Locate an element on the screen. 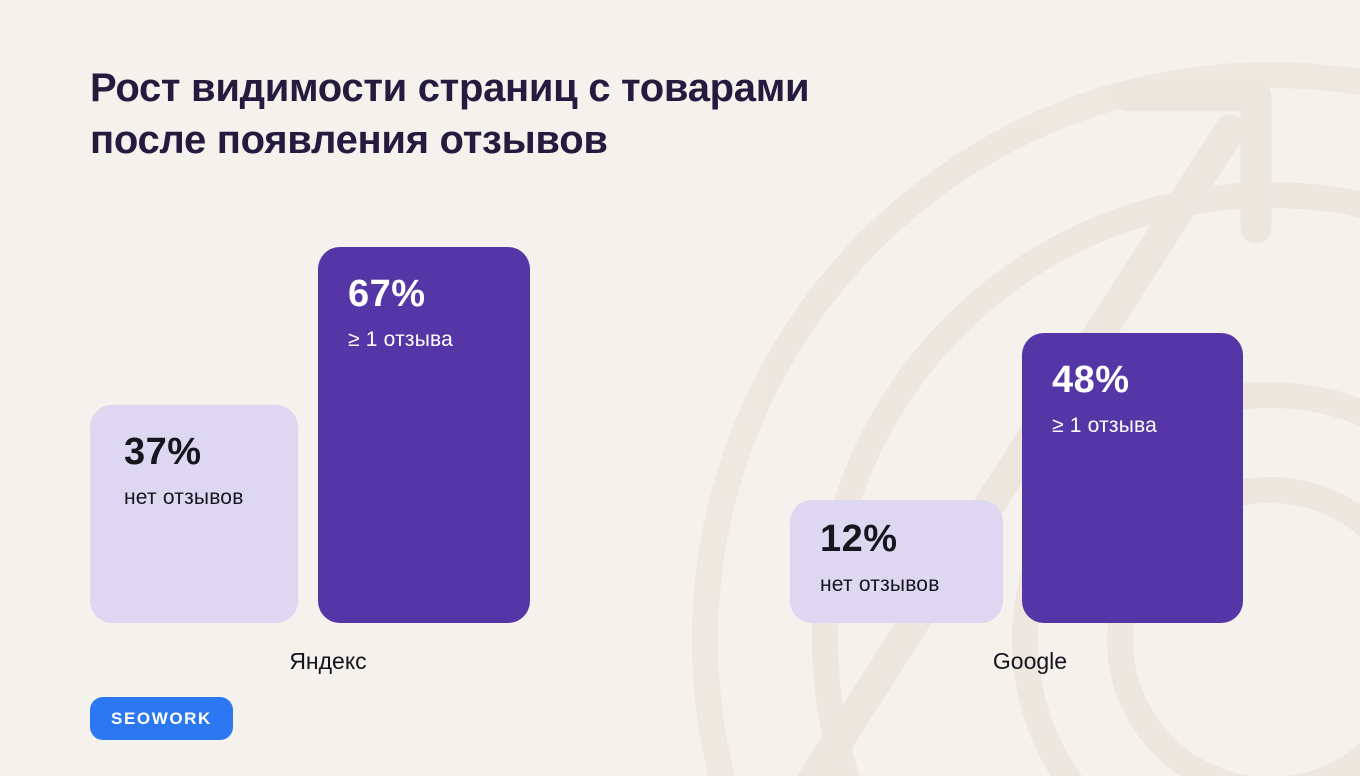 This screenshot has height=776, width=1360. bar-value: 67% is located at coordinates (387, 294).